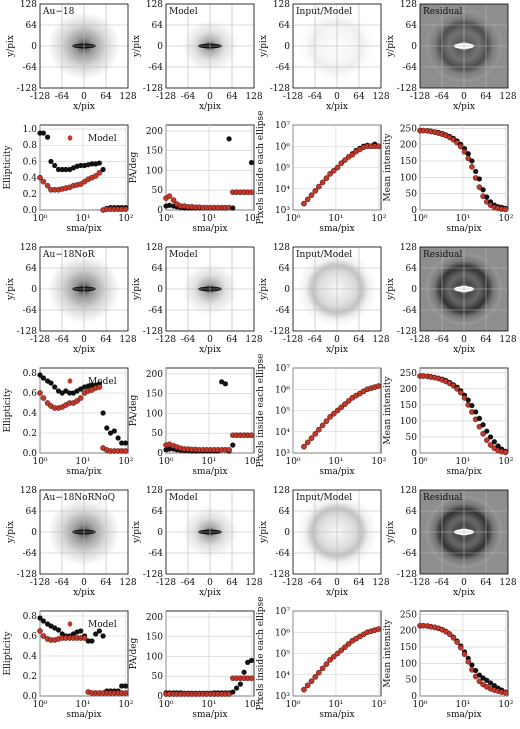  What do you see at coordinates (443, 255) in the screenshot?
I see `panel-label: Residual` at bounding box center [443, 255].